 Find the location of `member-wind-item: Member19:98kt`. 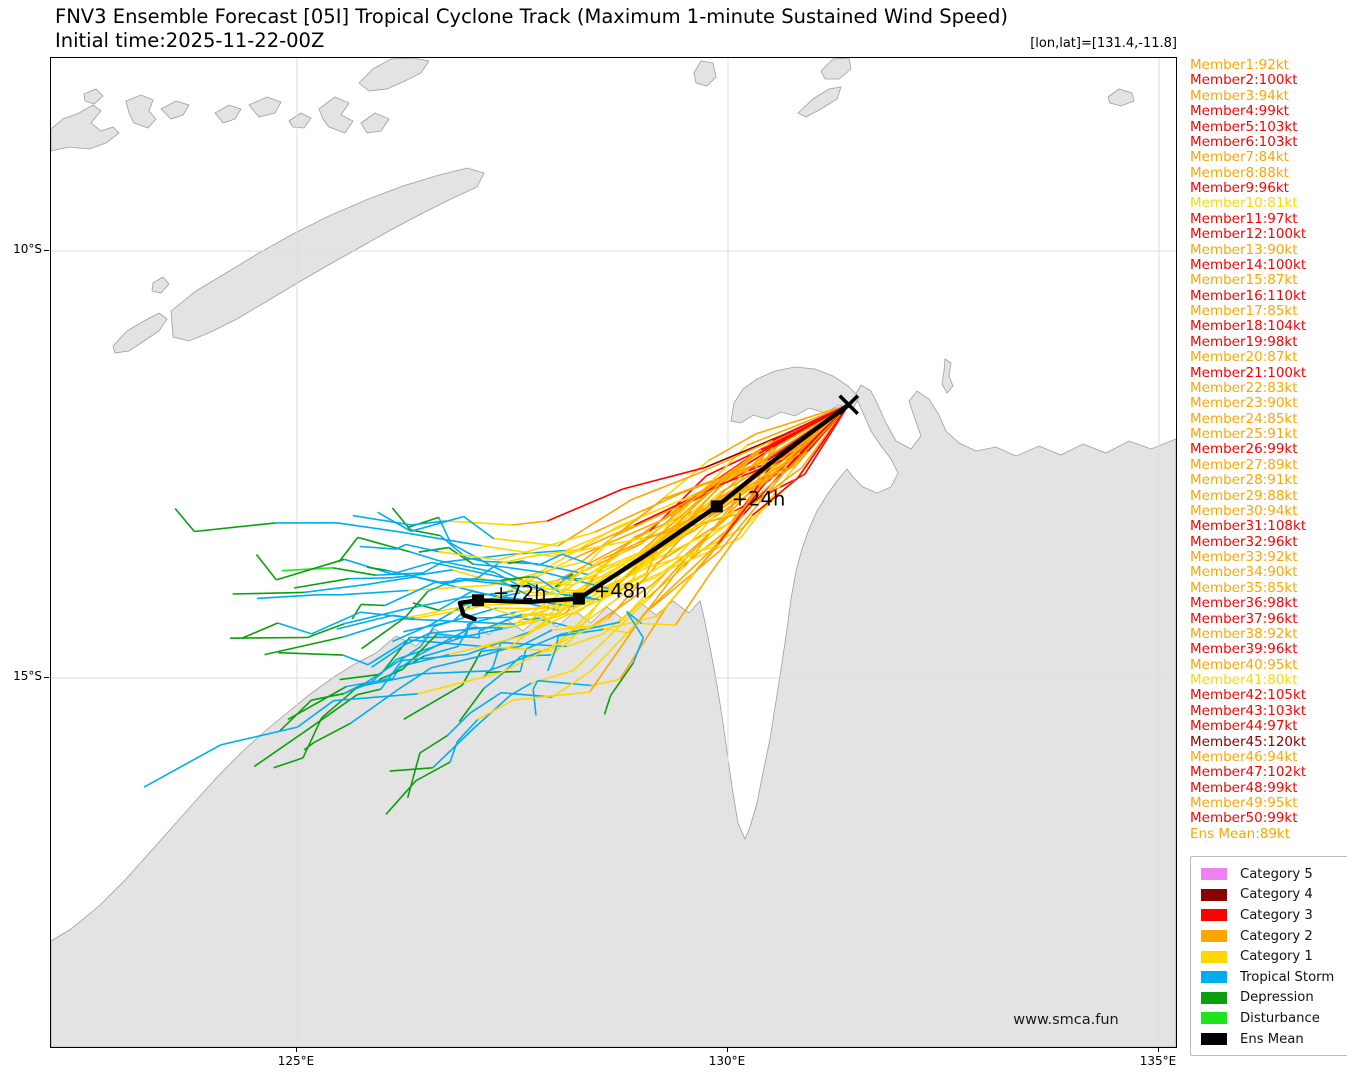

member-wind-item: Member19:98kt is located at coordinates (1244, 341).